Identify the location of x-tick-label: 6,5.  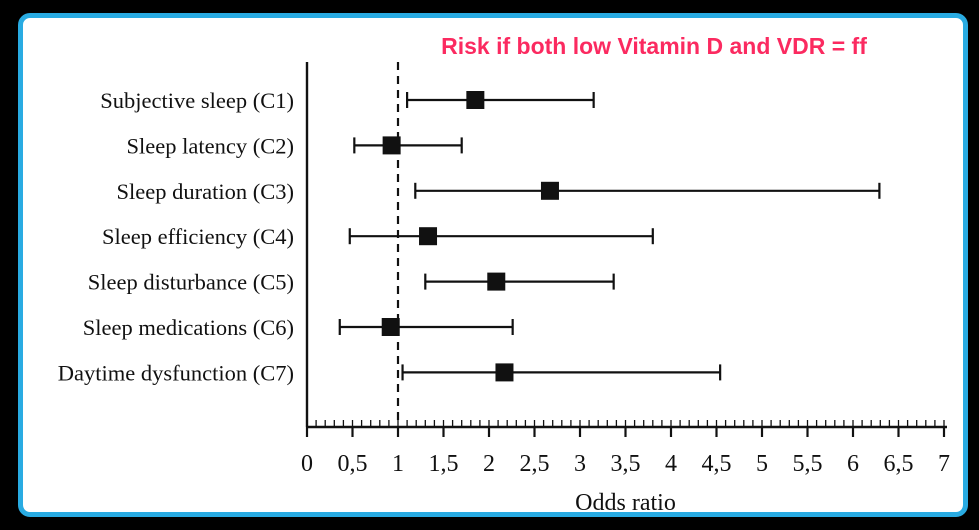
(899, 464).